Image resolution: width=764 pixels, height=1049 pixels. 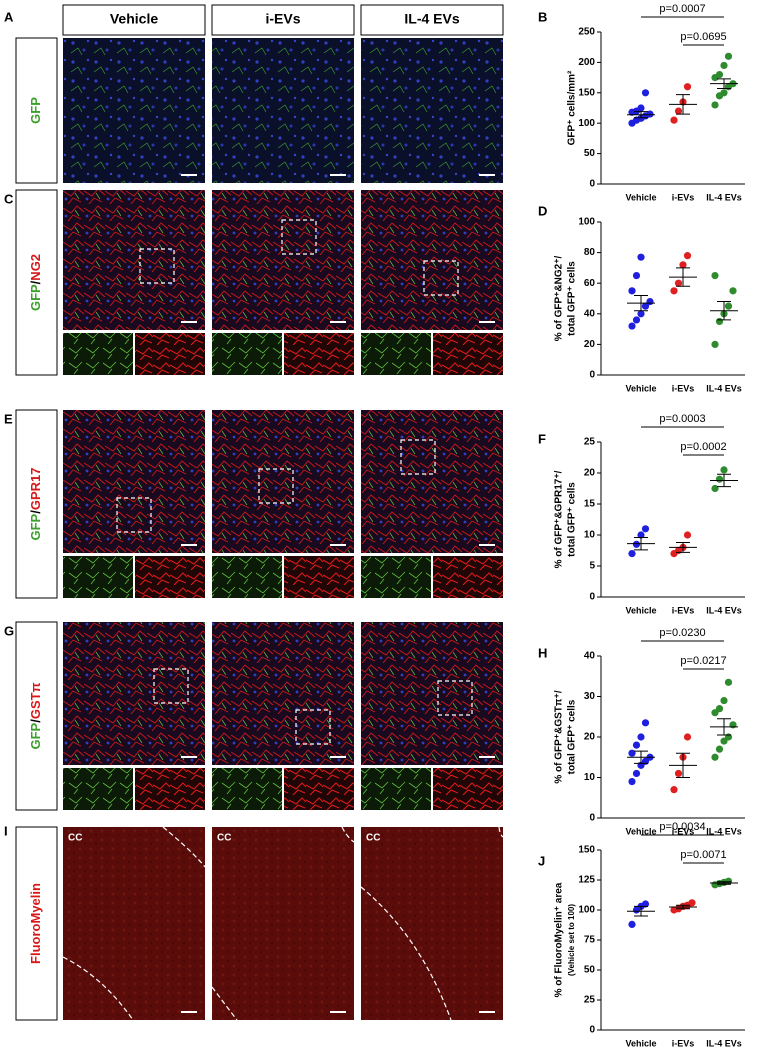 What do you see at coordinates (703, 37) in the screenshot?
I see `p-value: p=0.0695` at bounding box center [703, 37].